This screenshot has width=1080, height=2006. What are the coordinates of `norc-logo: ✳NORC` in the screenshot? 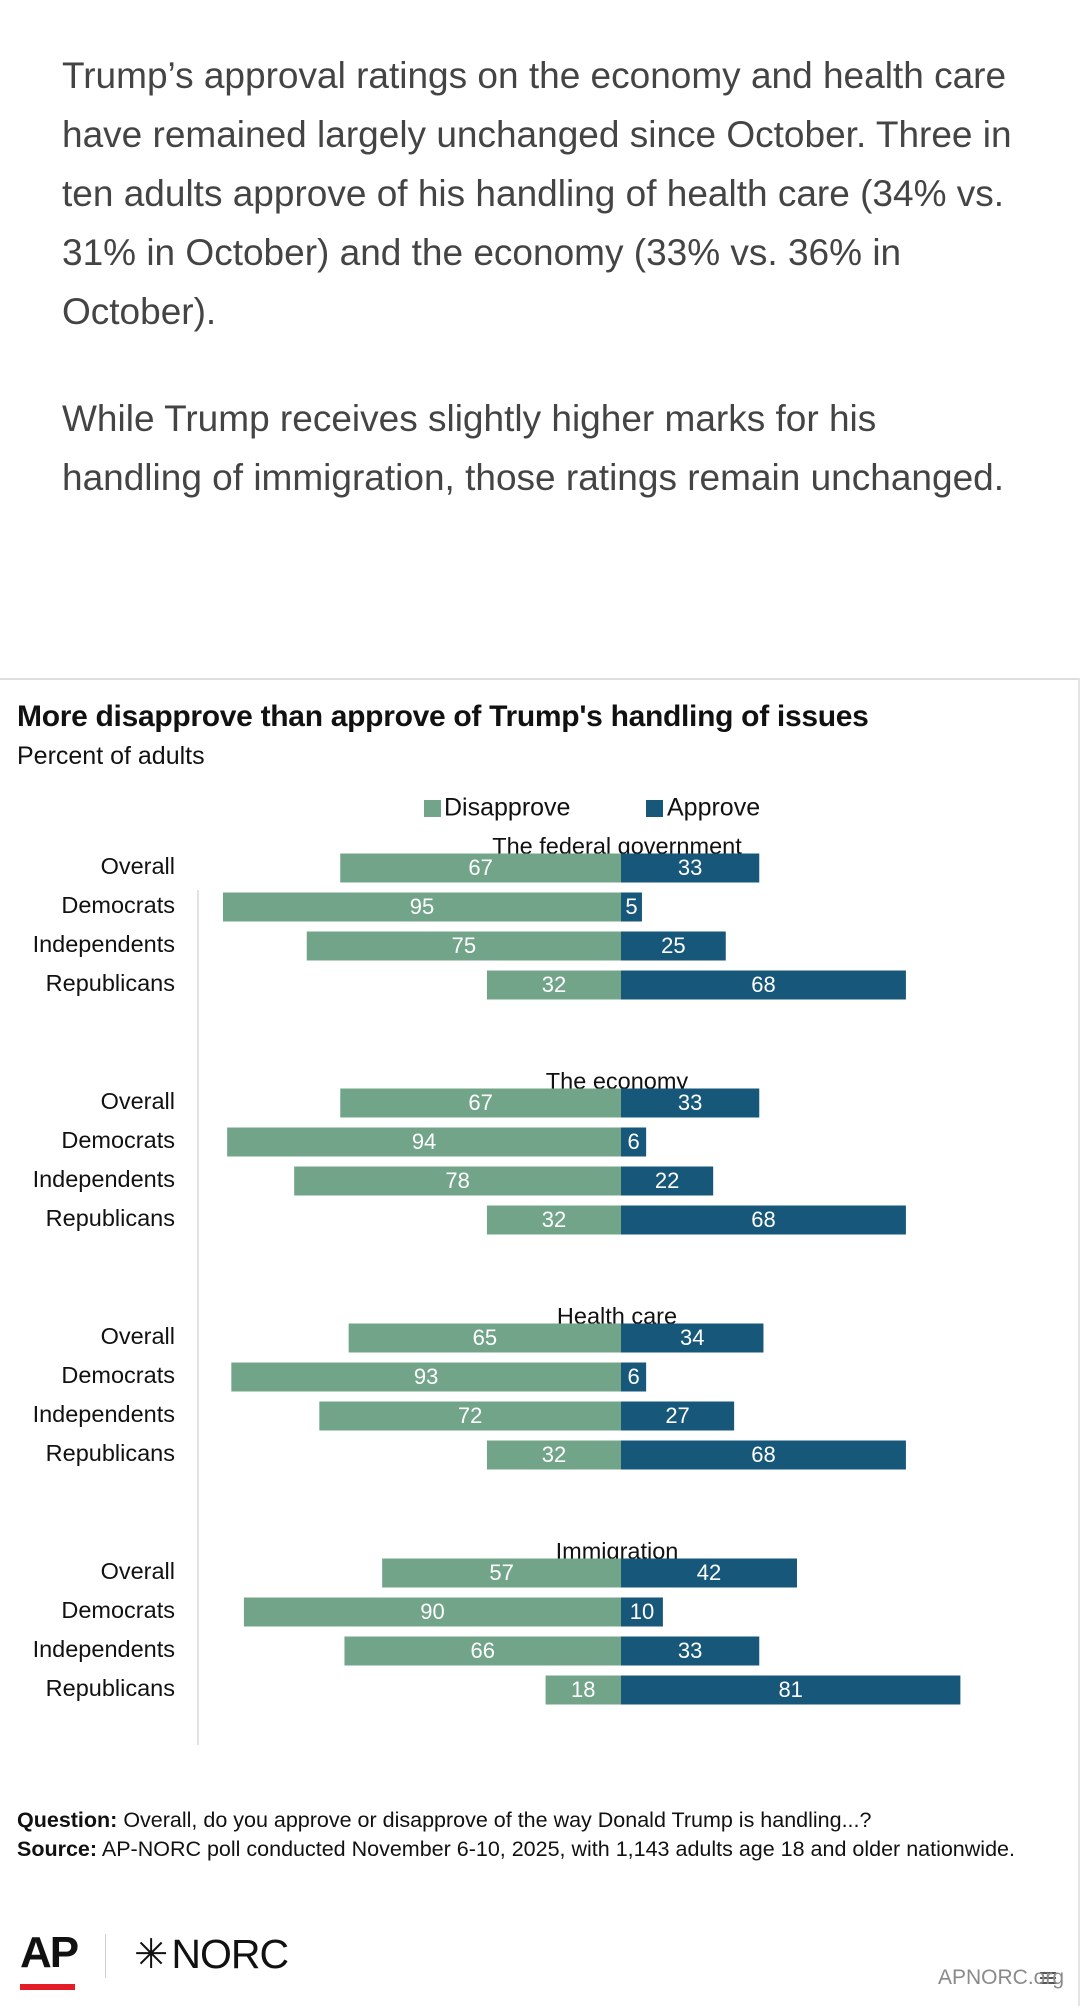 It's located at (211, 1954).